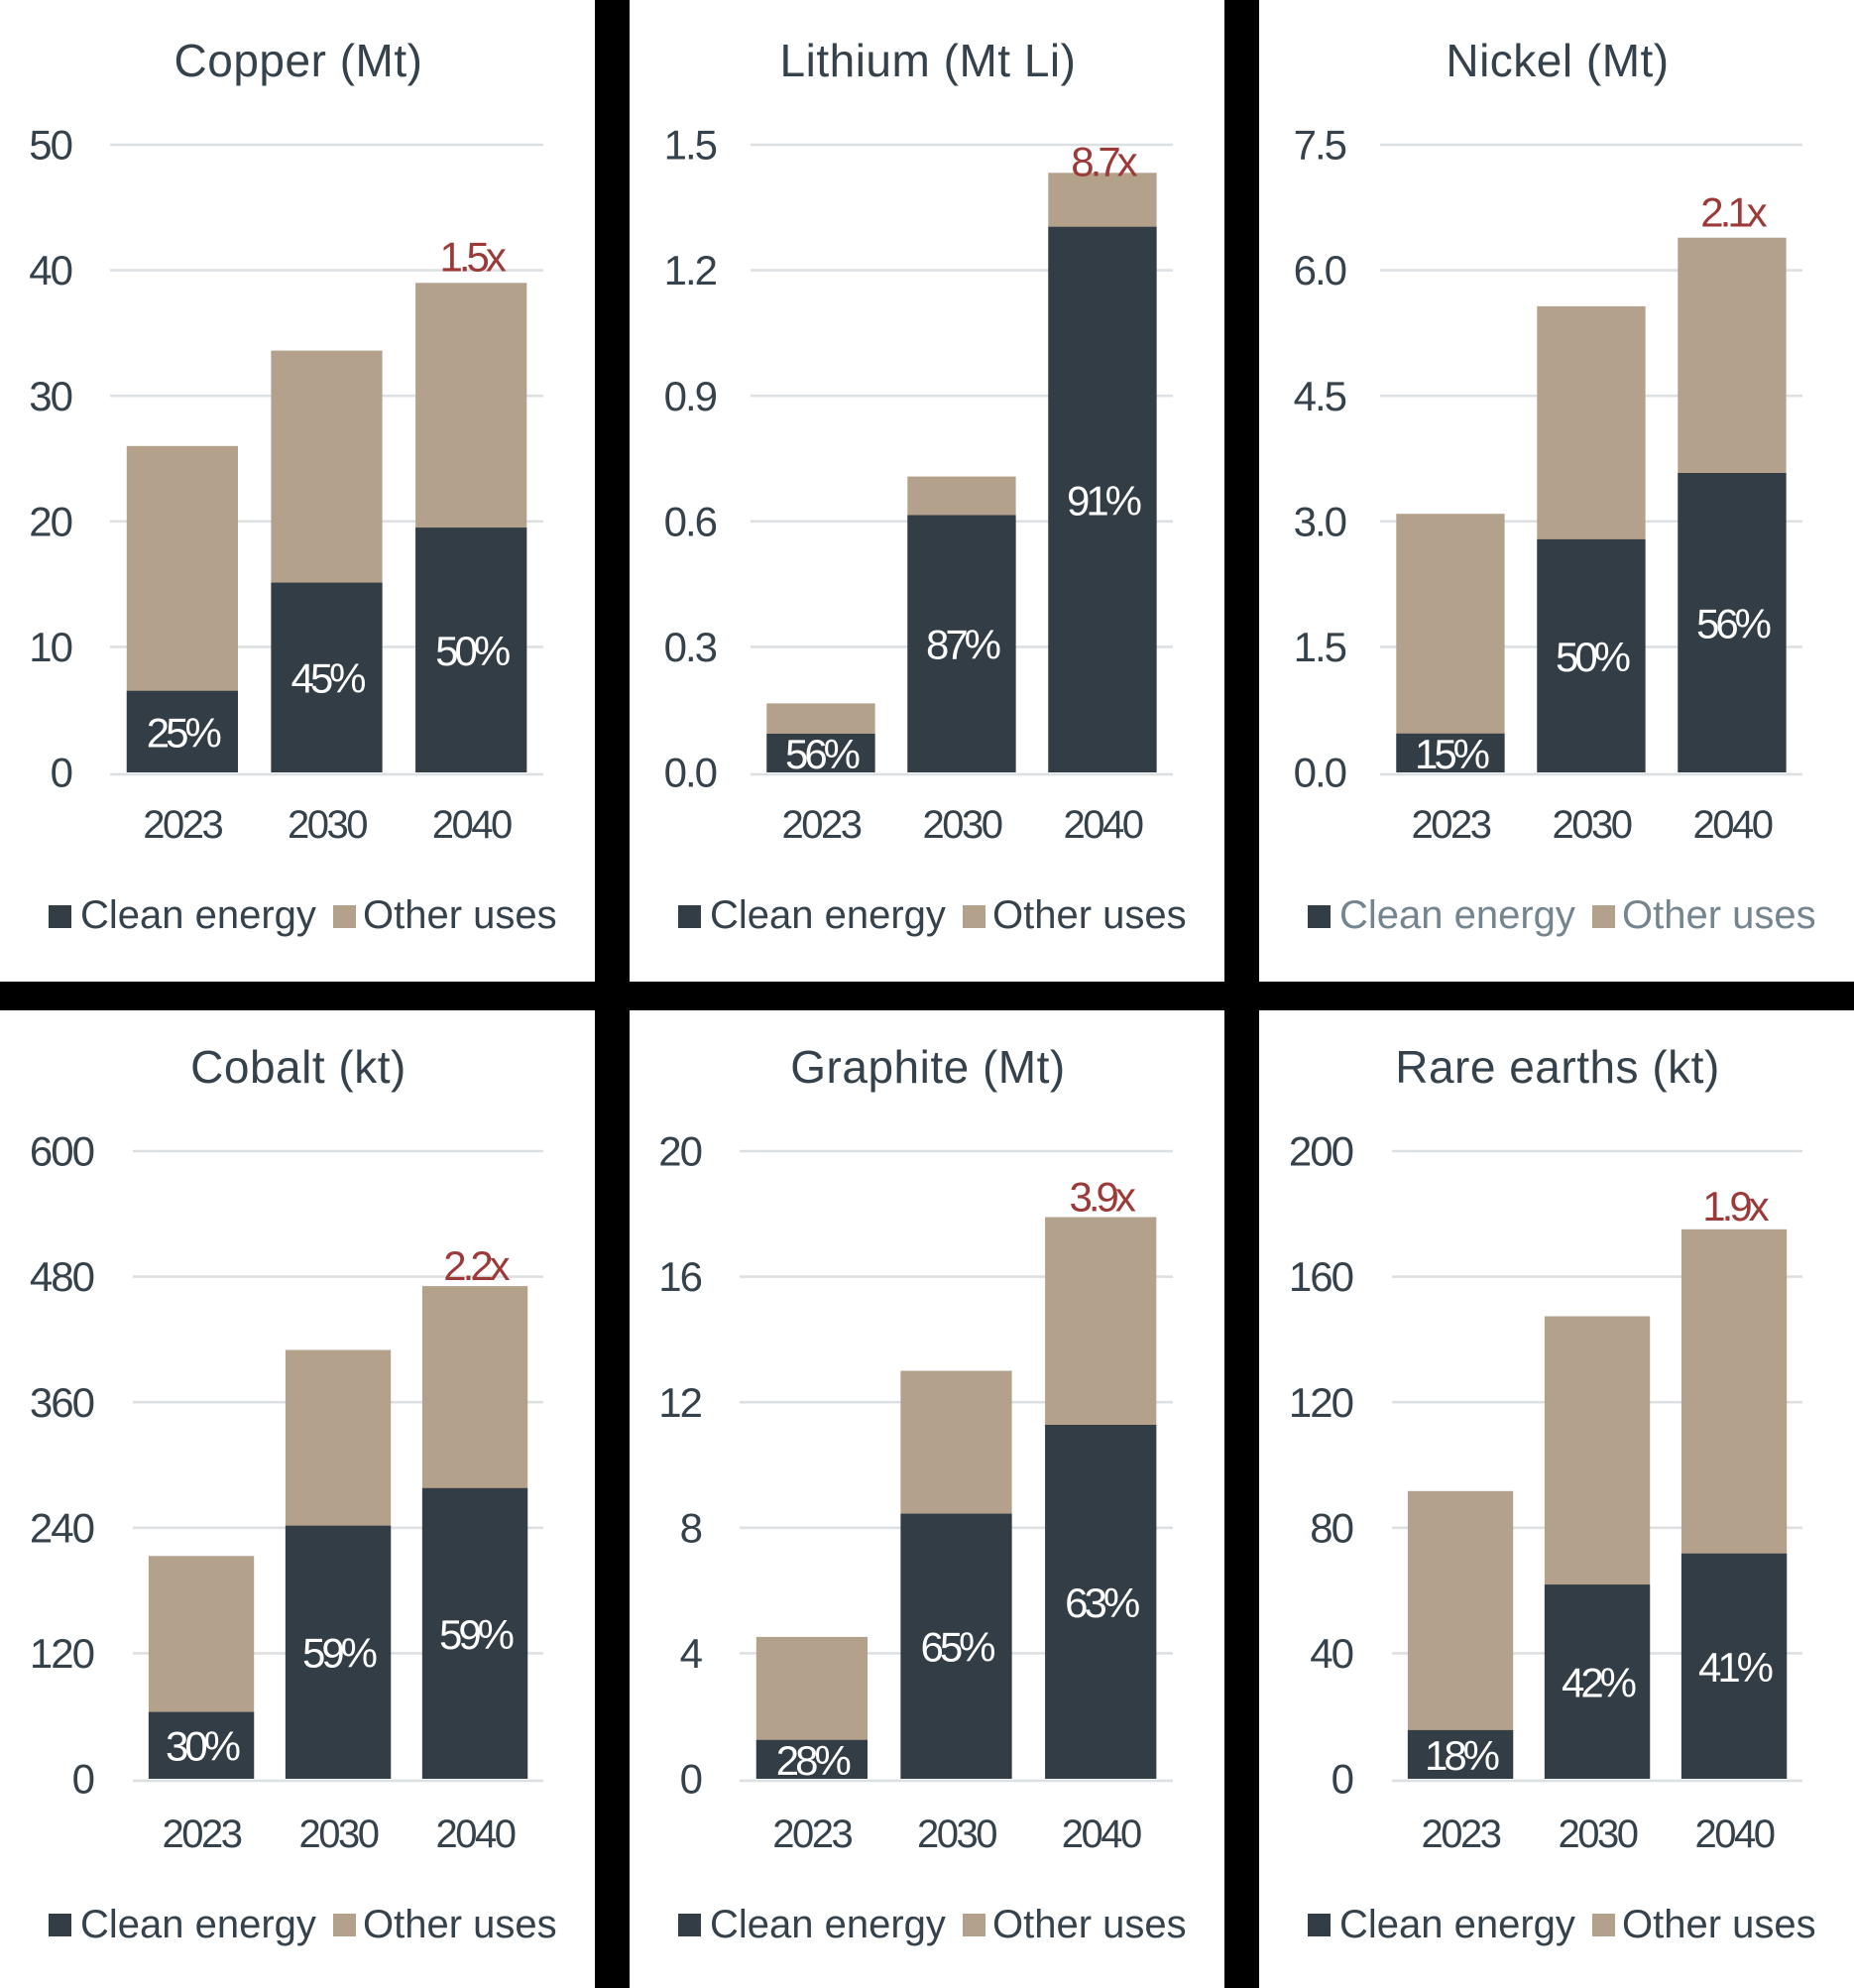 This screenshot has height=1988, width=1854. I want to click on svg-text: 80, so click(1331, 1527).